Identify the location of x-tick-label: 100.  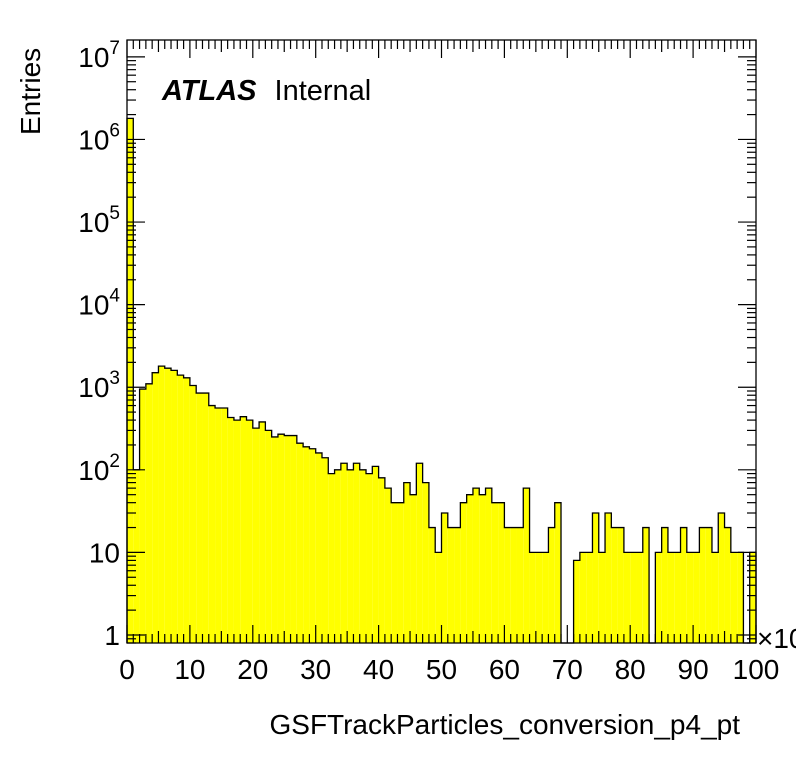
(756, 669).